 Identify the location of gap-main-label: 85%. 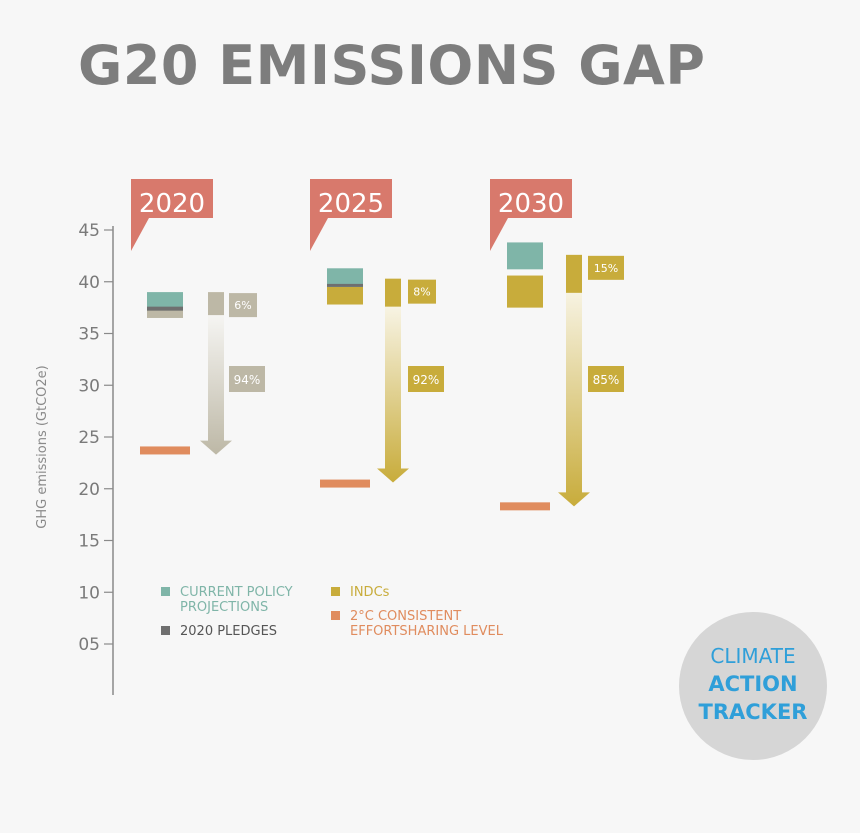
(606, 380).